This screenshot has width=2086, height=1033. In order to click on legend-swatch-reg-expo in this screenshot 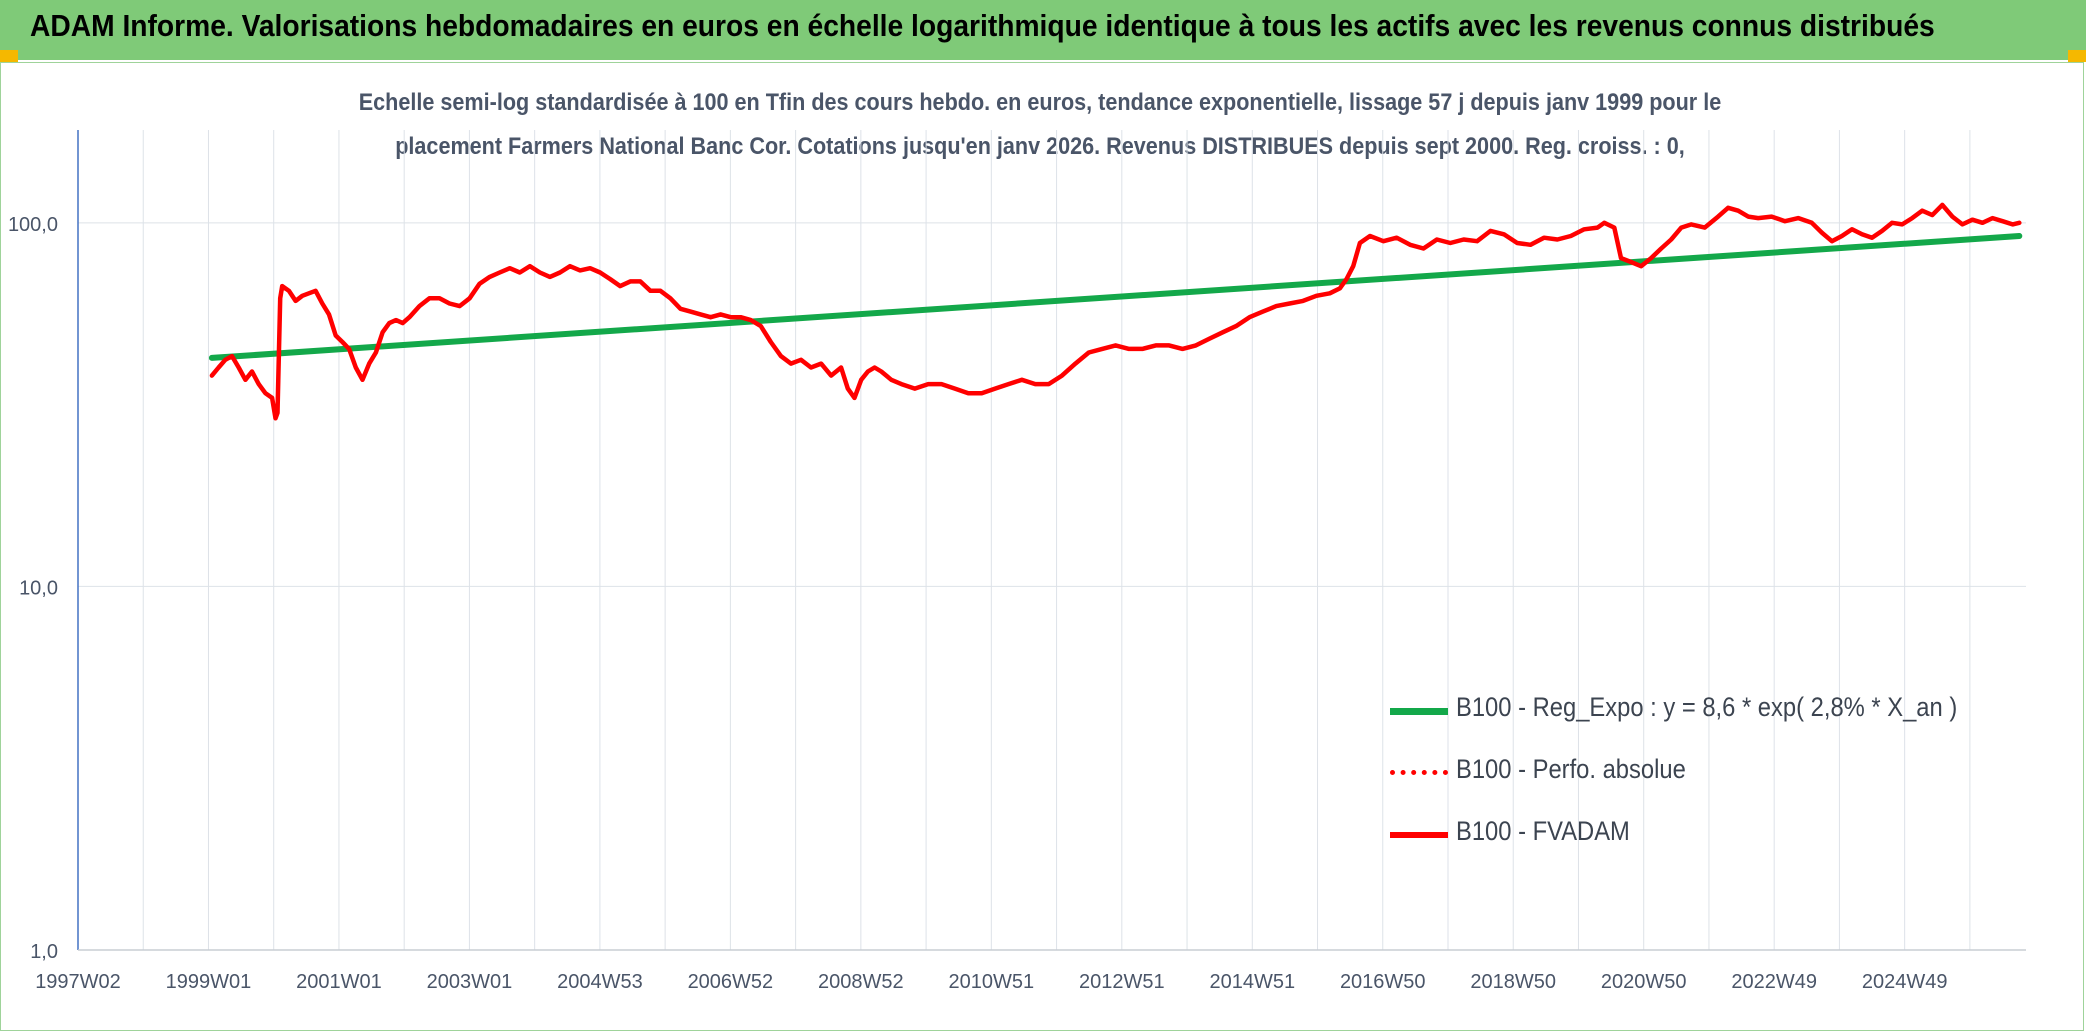, I will do `click(1419, 711)`.